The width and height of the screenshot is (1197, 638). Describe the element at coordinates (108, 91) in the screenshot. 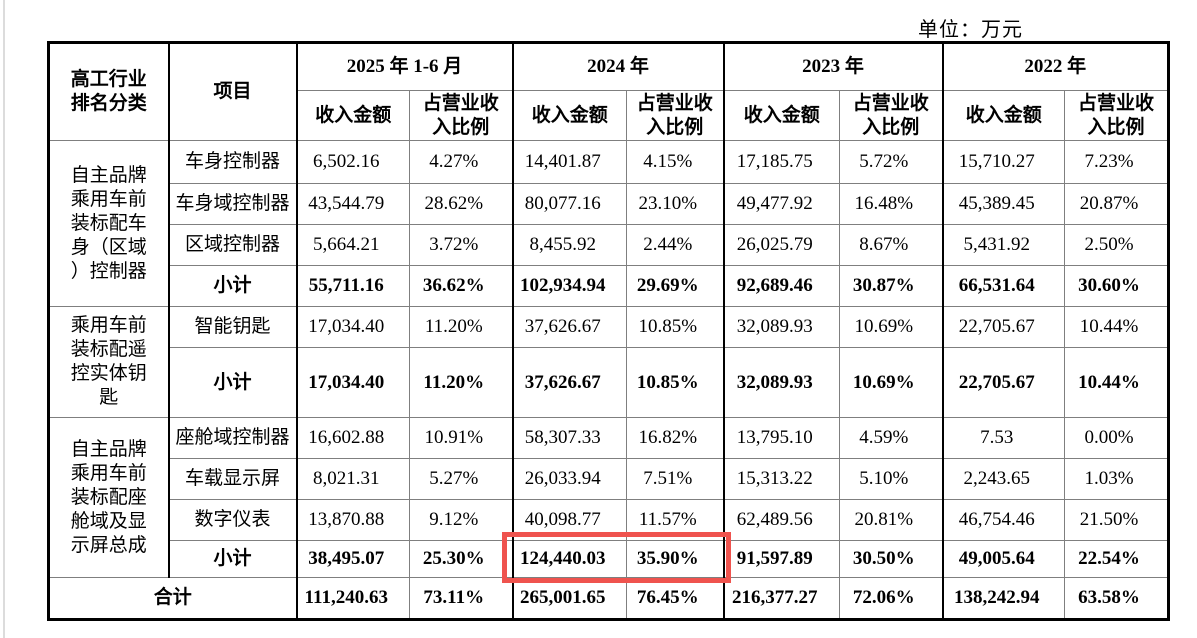

I see `header-ranking-category-label: 高工行业排名分类` at that location.